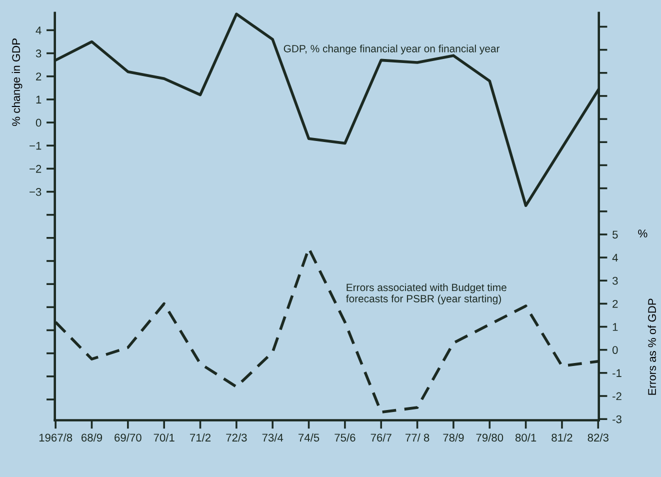 This screenshot has width=661, height=477. I want to click on x-tick-label: 72/3, so click(236, 437).